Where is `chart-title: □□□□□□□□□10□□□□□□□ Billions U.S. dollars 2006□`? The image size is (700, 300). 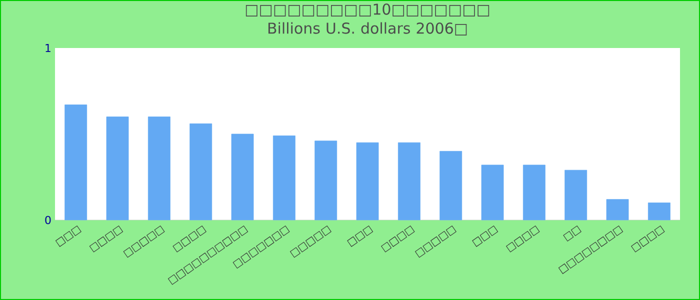 chart-title: □□□□□□□□□10□□□□□□□ Billions U.S. dollars 2006□ is located at coordinates (368, 19).